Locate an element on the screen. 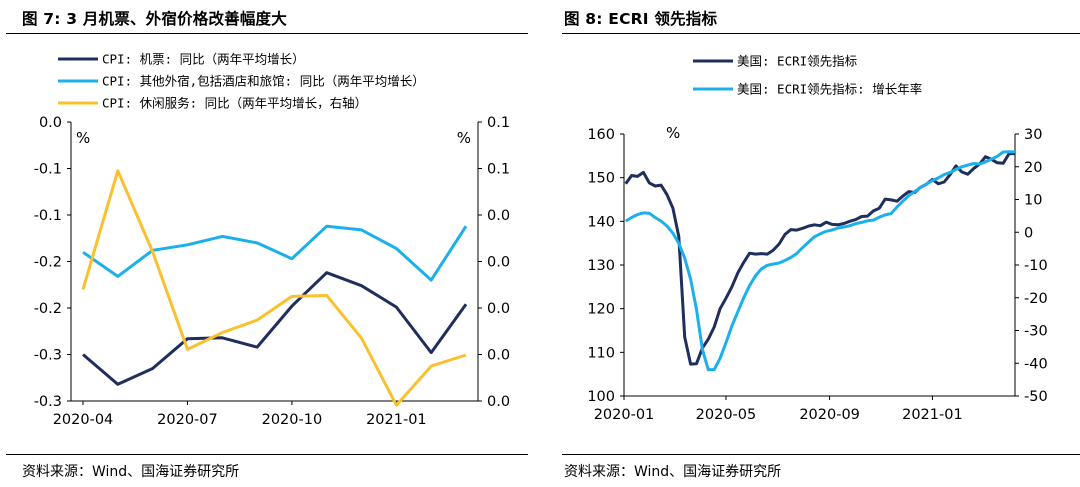  left-unit-label-right: % is located at coordinates (464, 138).